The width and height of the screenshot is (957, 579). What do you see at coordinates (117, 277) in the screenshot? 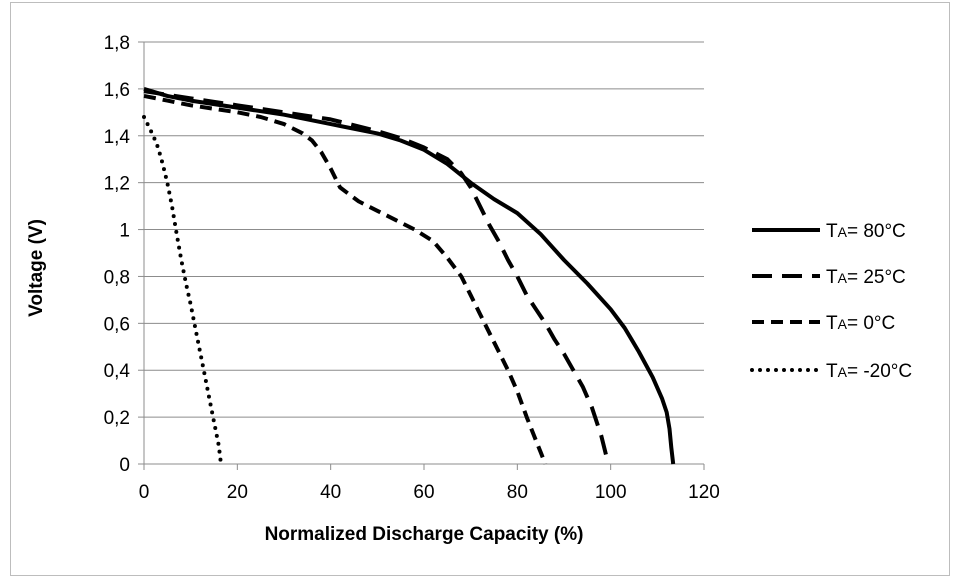
I see `y-tick-label: 0,8` at bounding box center [117, 277].